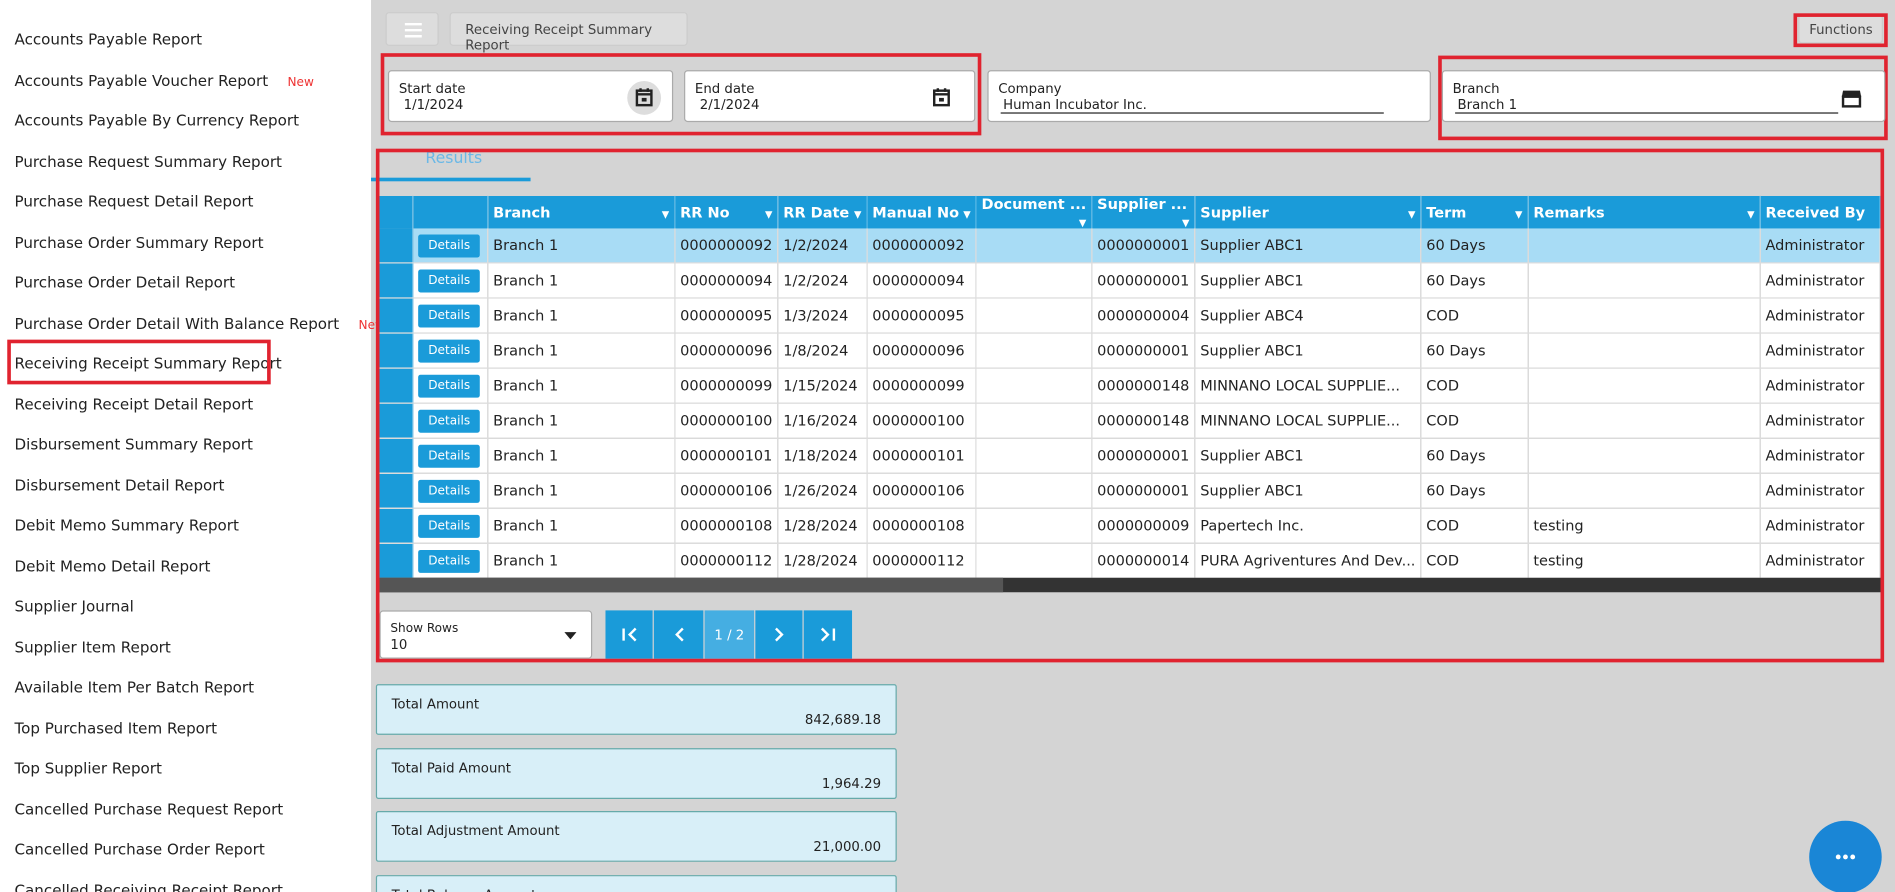 This screenshot has width=1895, height=892. I want to click on sidebar-item: Accounts Payable By Currency Report, so click(157, 120).